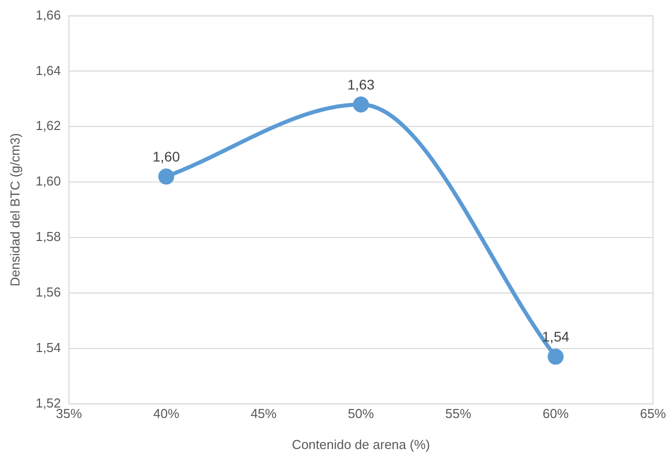  I want to click on x-tick-label: 45%, so click(264, 414).